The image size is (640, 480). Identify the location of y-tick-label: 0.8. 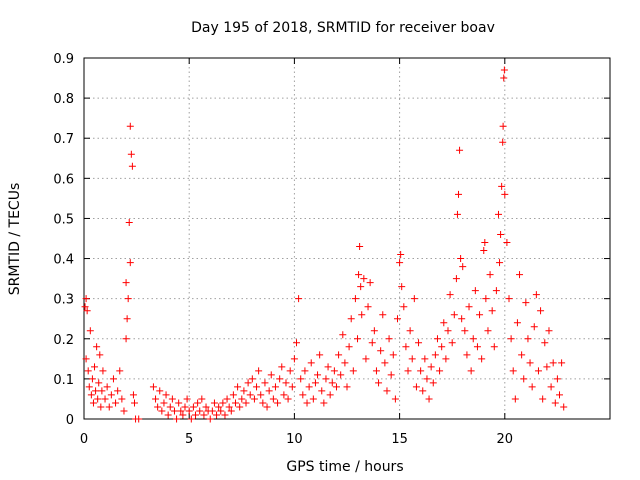
(63, 99).